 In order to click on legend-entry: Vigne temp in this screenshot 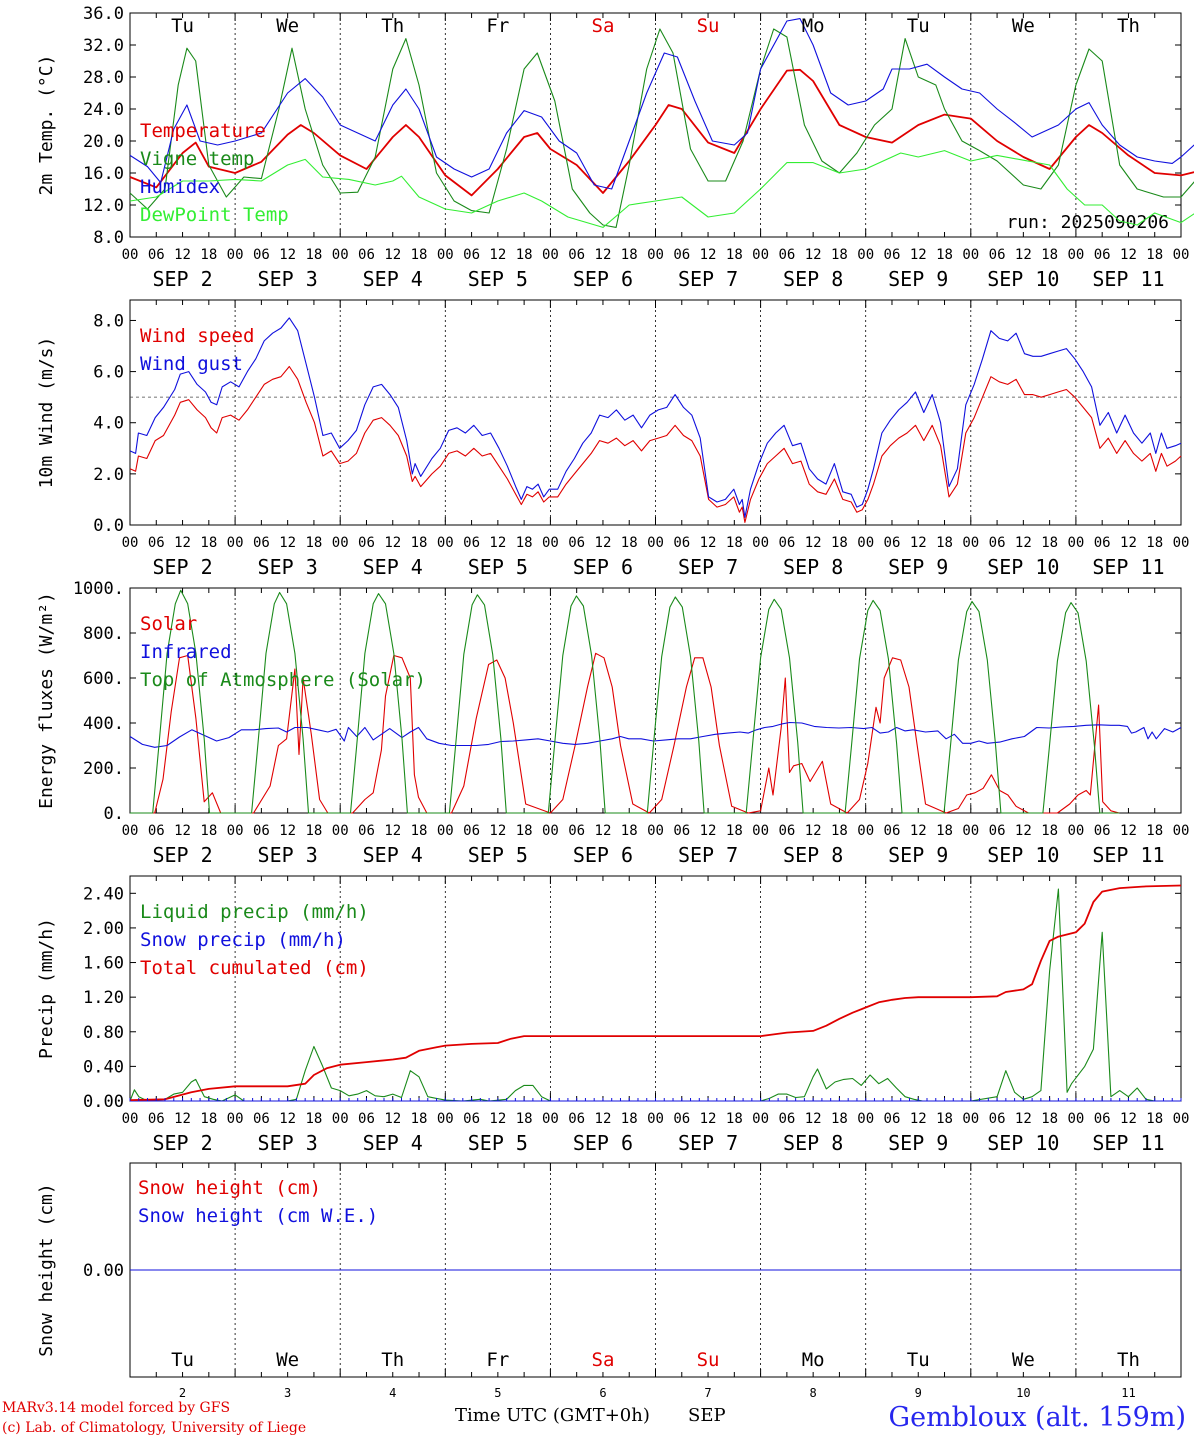, I will do `click(197, 159)`.